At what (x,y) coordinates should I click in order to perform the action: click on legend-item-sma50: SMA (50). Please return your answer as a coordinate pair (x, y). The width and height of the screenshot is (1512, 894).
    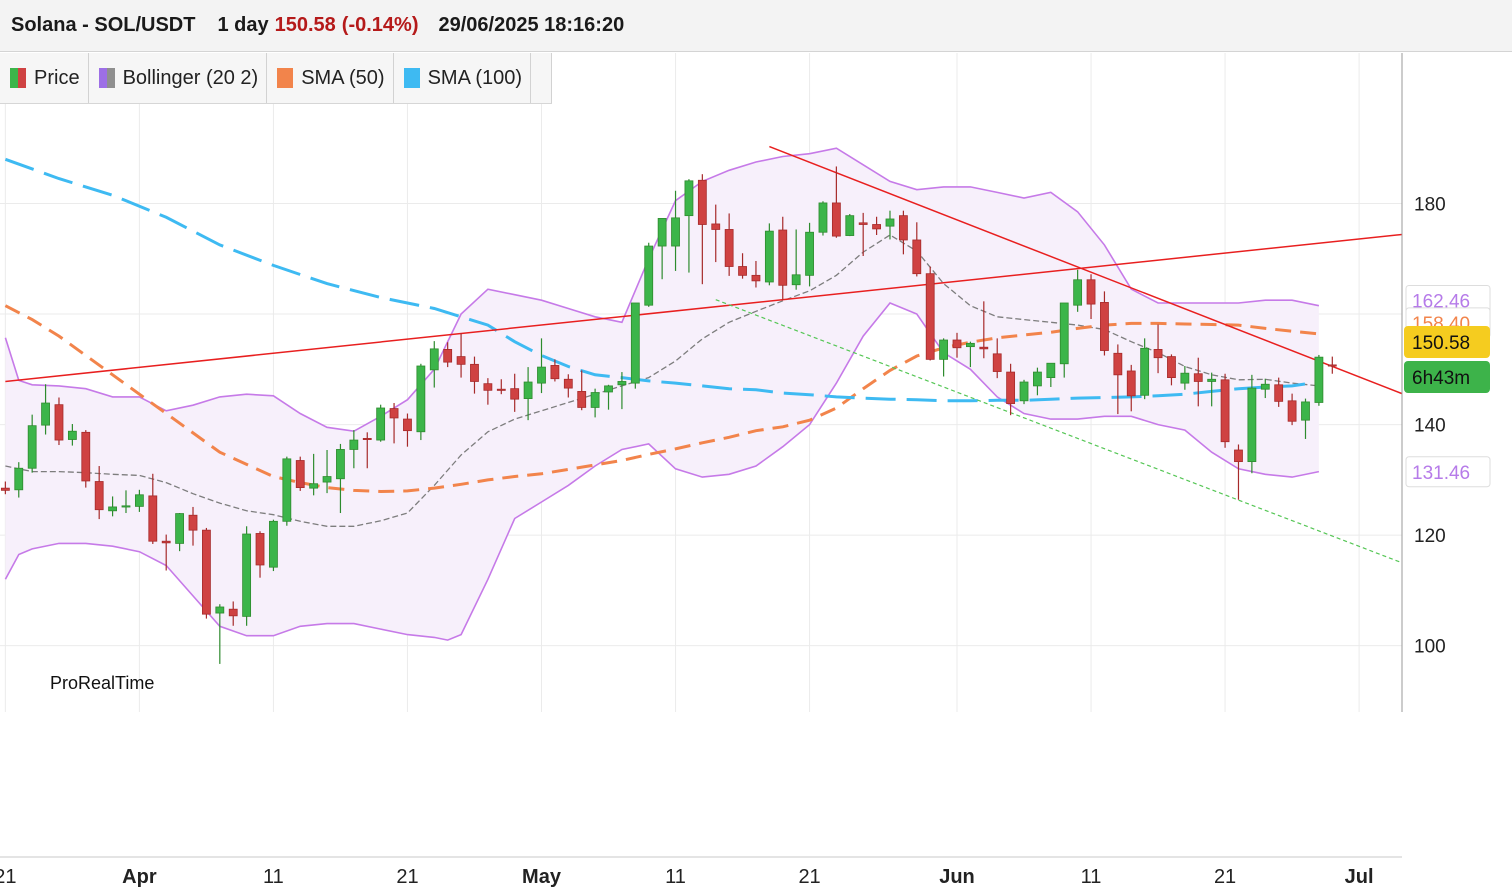
    Looking at the image, I should click on (330, 78).